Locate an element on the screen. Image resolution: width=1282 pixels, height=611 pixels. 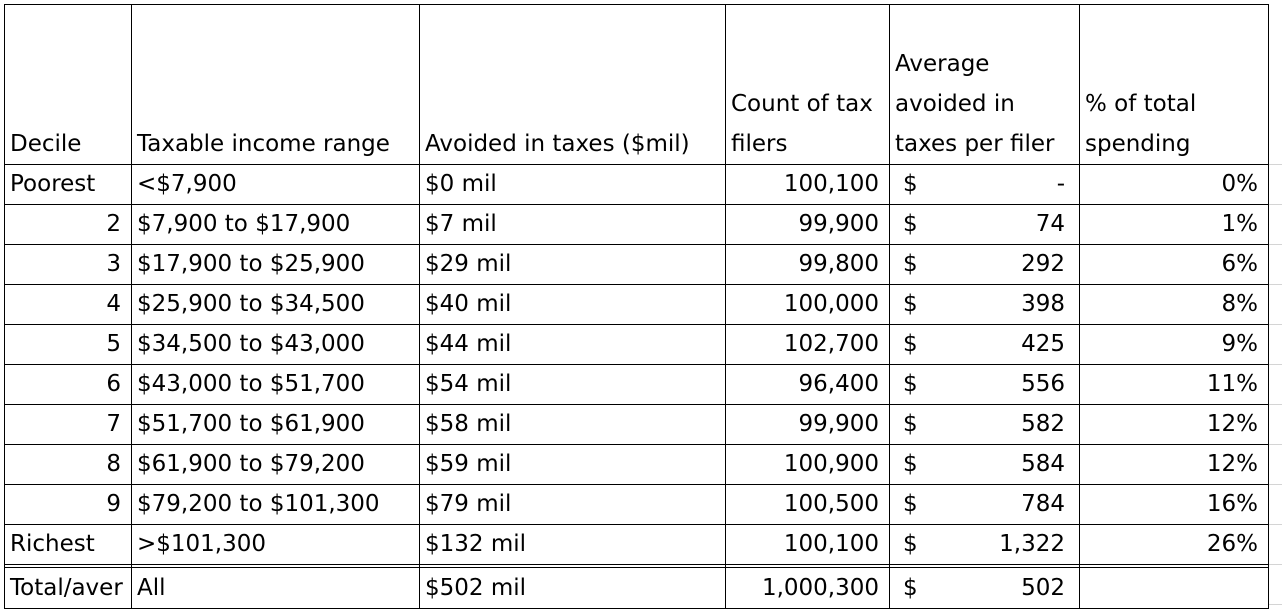
header-line: Count of tax is located at coordinates (802, 104).